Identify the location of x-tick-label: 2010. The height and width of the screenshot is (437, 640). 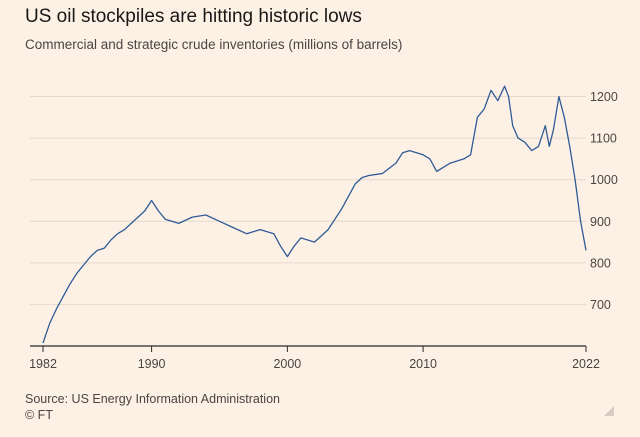
(423, 364).